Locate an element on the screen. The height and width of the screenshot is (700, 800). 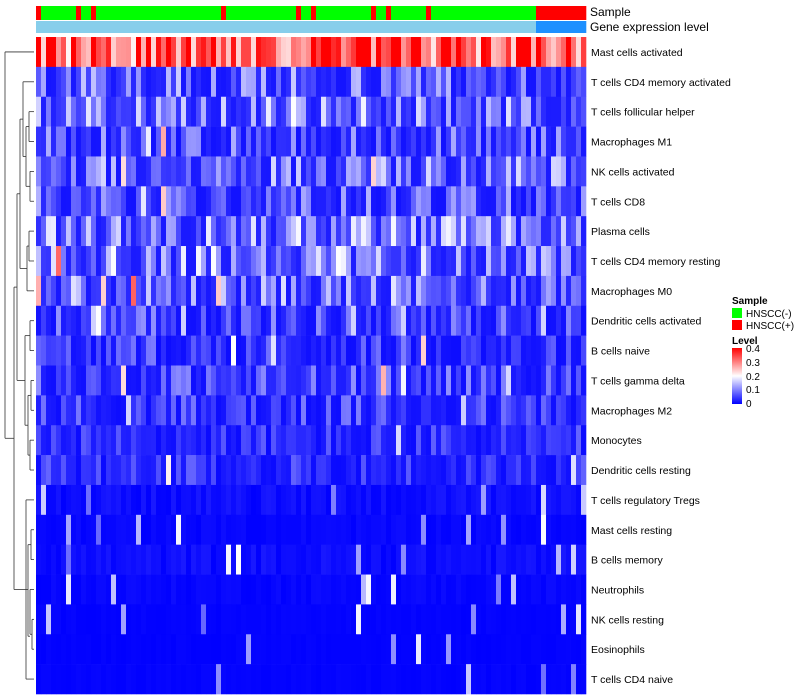
legend-swatch-hnscc-negative is located at coordinates (737, 313).